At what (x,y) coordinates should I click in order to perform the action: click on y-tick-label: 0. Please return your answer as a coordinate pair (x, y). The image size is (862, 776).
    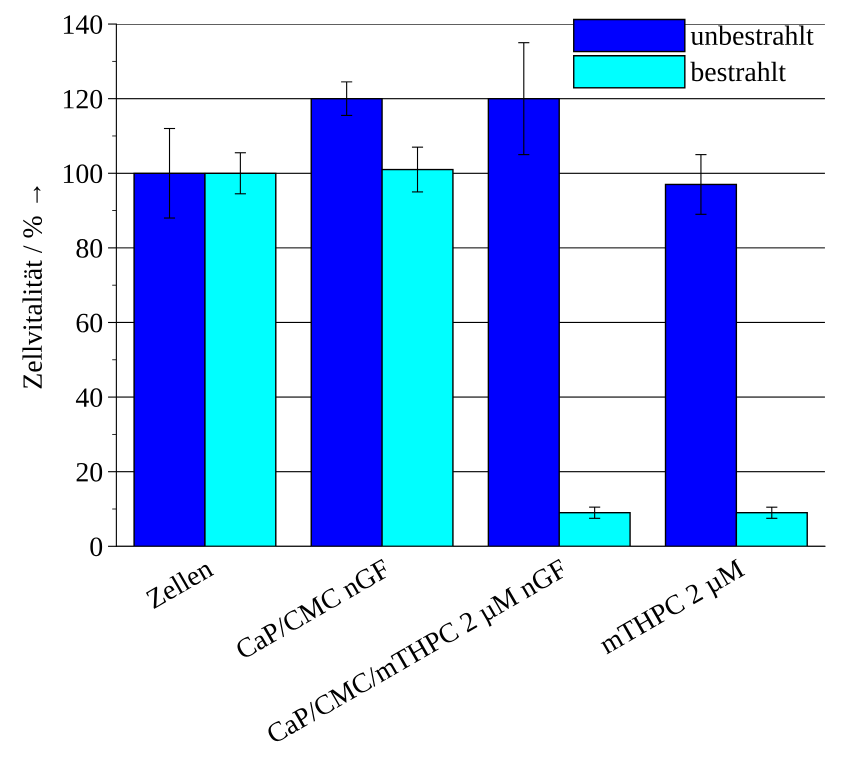
    Looking at the image, I should click on (96, 546).